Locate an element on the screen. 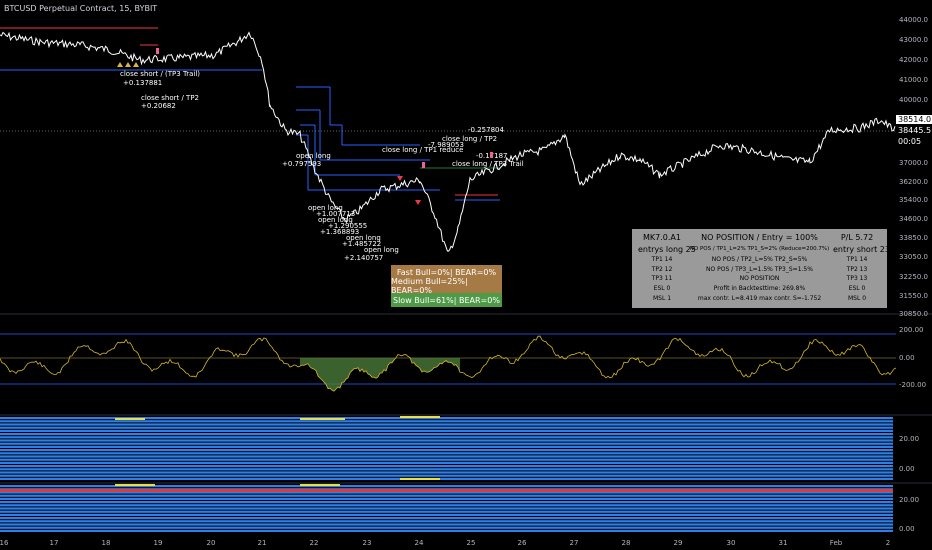 Image resolution: width=932 pixels, height=550 pixels. chart-title: BTCUSD Perpetual Contract, 15, BYBIT is located at coordinates (81, 8).